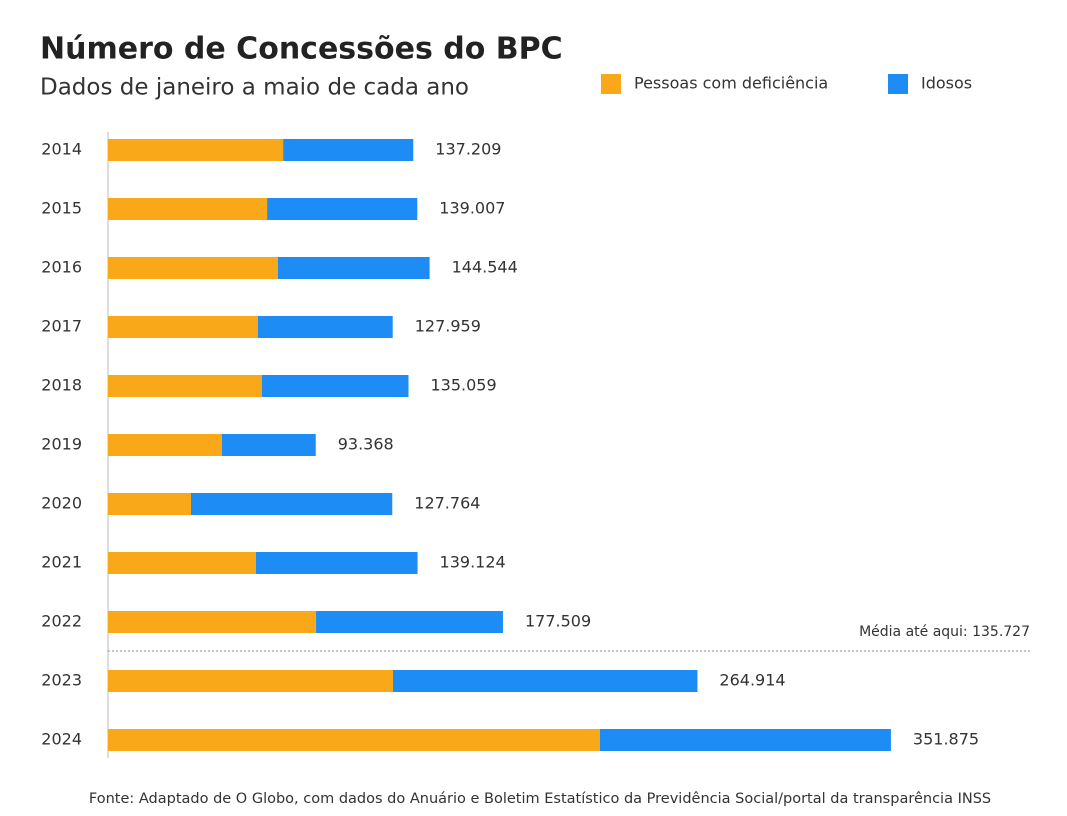 Image resolution: width=1067 pixels, height=816 pixels. Describe the element at coordinates (254, 88) in the screenshot. I see `chart-subtitle: Dados de janeiro a maio de cada ano` at that location.